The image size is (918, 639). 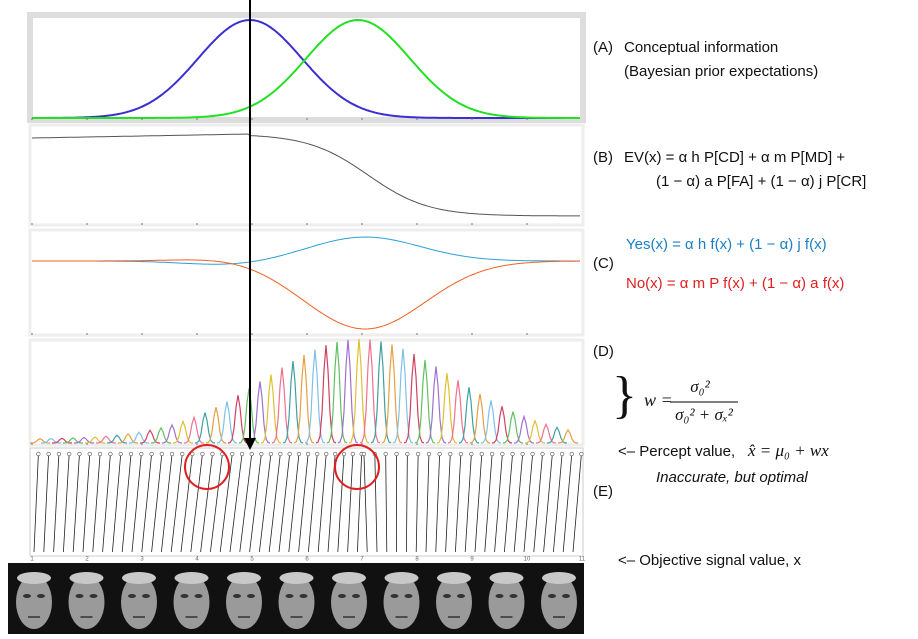 I want to click on panel-b-frame, so click(x=306, y=175).